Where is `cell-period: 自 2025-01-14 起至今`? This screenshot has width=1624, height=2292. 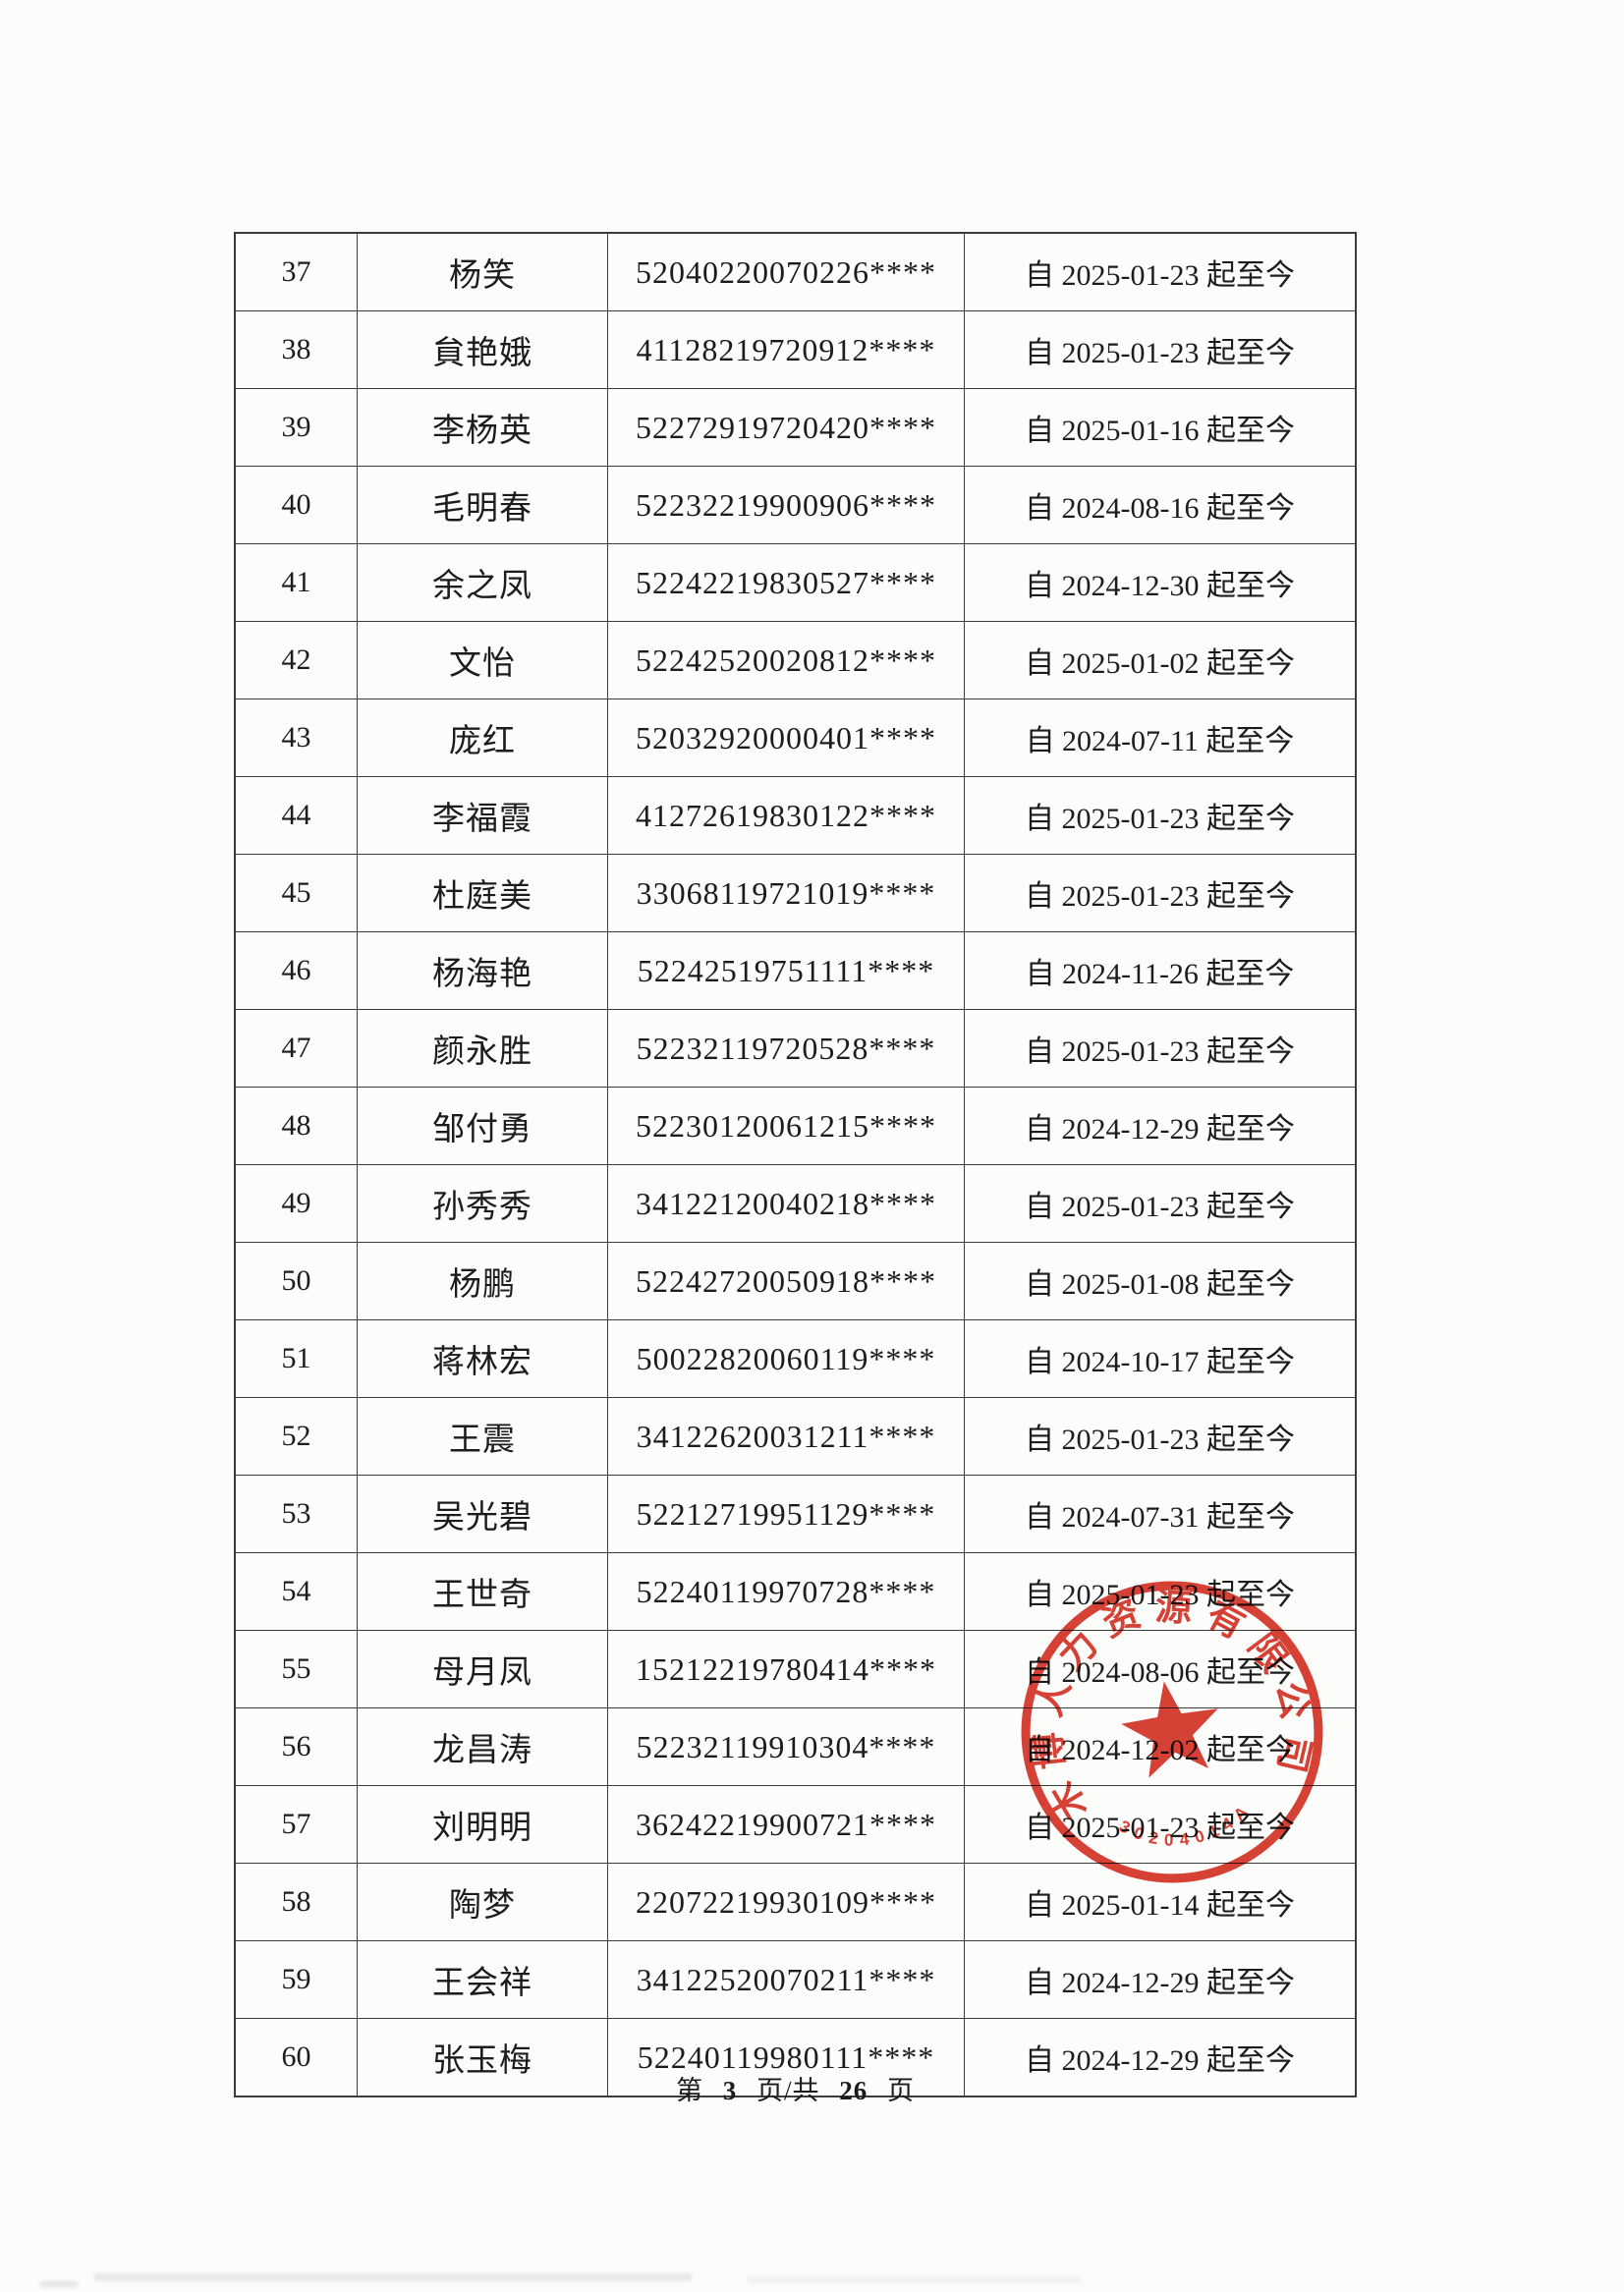 cell-period: 自 2025-01-14 起至今 is located at coordinates (1160, 1905).